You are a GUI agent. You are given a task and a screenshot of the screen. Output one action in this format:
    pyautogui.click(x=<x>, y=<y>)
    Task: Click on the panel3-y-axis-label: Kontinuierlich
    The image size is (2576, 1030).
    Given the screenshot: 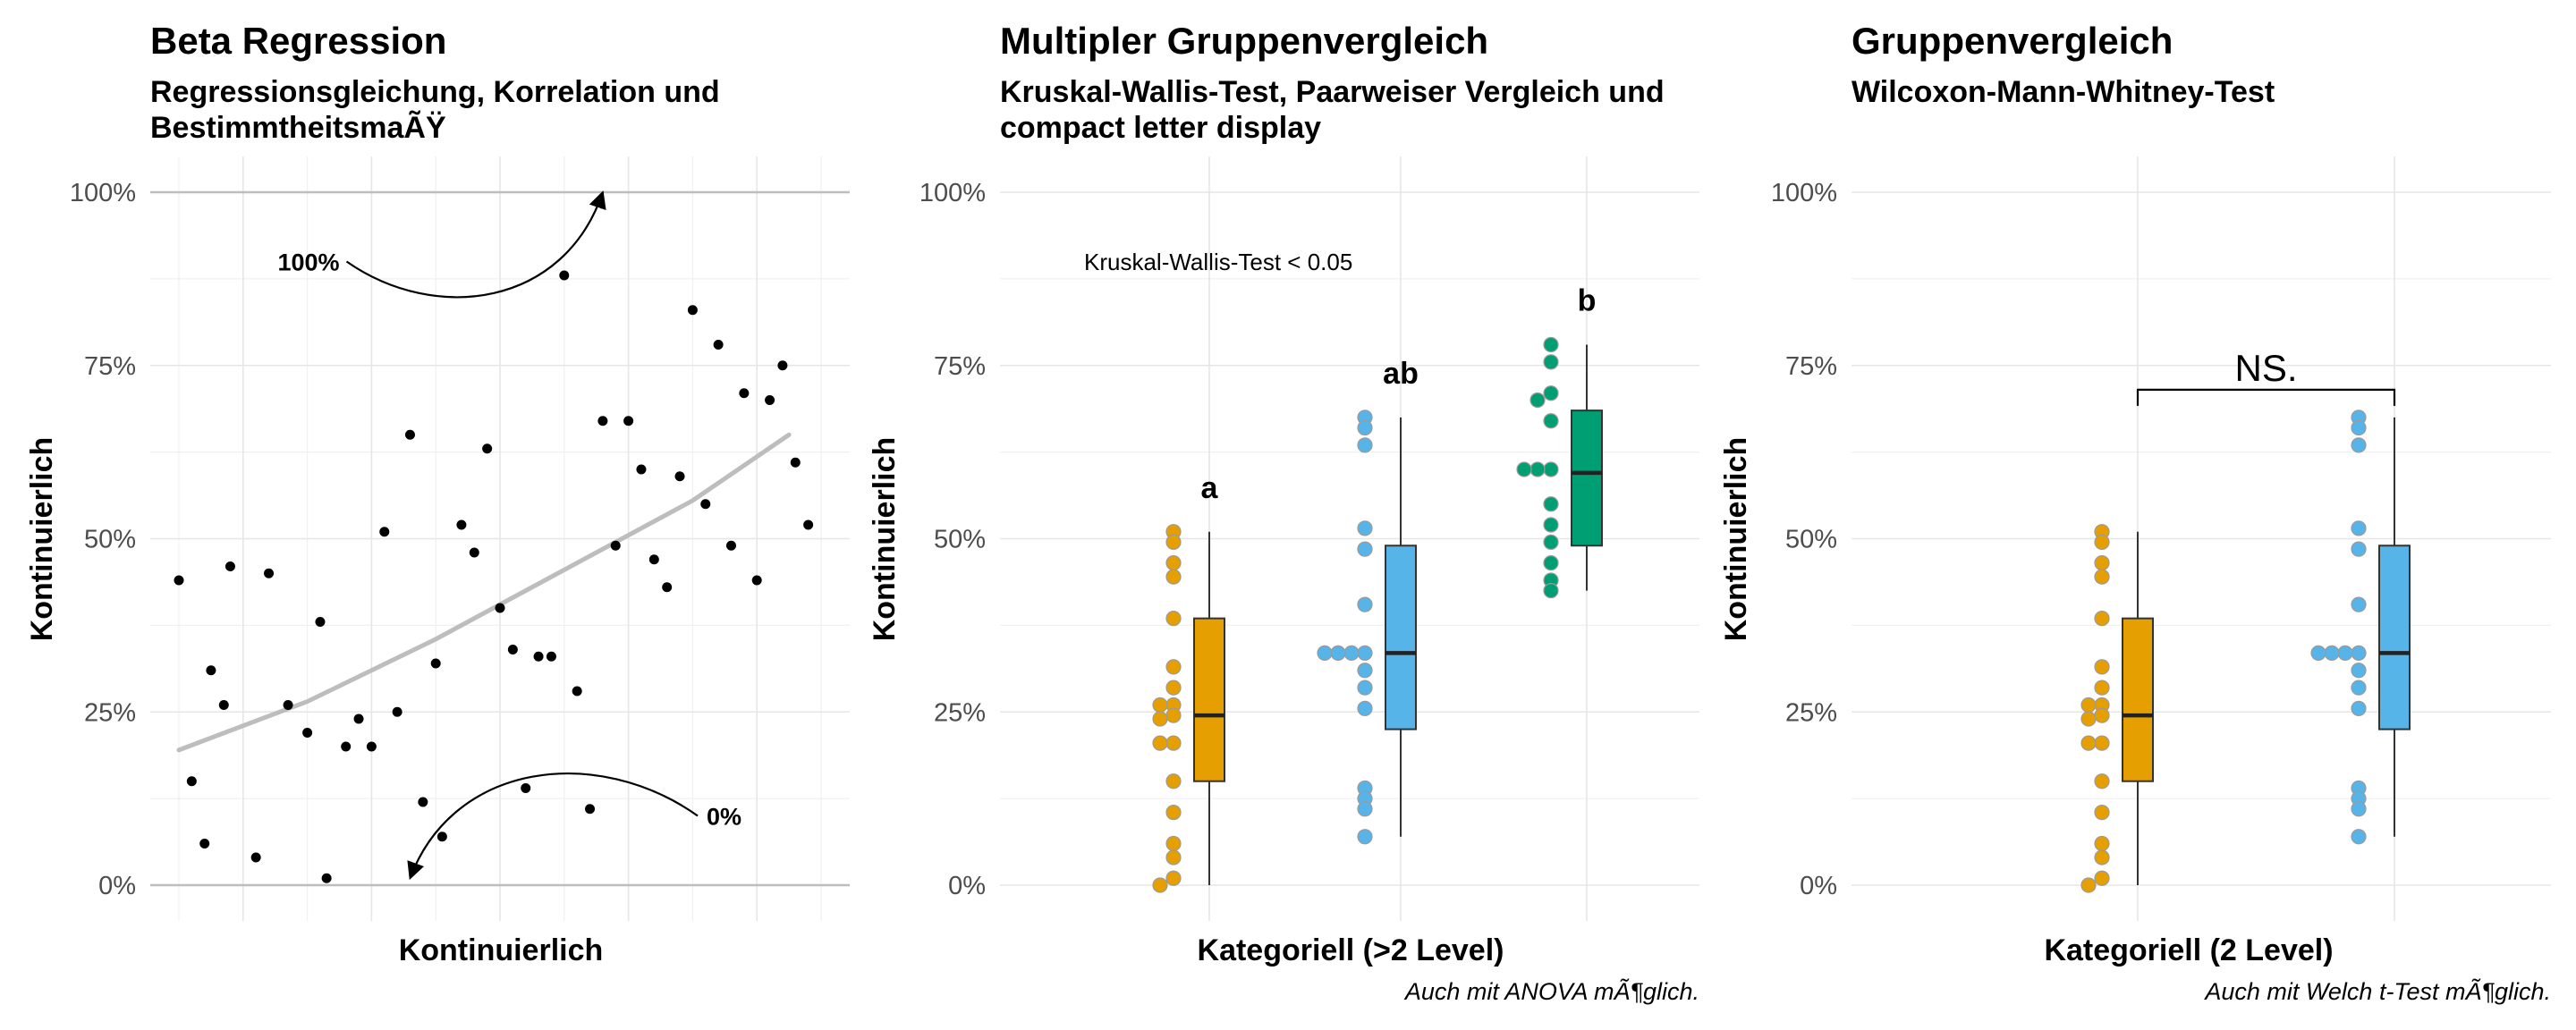 What is the action you would take?
    pyautogui.click(x=1736, y=540)
    